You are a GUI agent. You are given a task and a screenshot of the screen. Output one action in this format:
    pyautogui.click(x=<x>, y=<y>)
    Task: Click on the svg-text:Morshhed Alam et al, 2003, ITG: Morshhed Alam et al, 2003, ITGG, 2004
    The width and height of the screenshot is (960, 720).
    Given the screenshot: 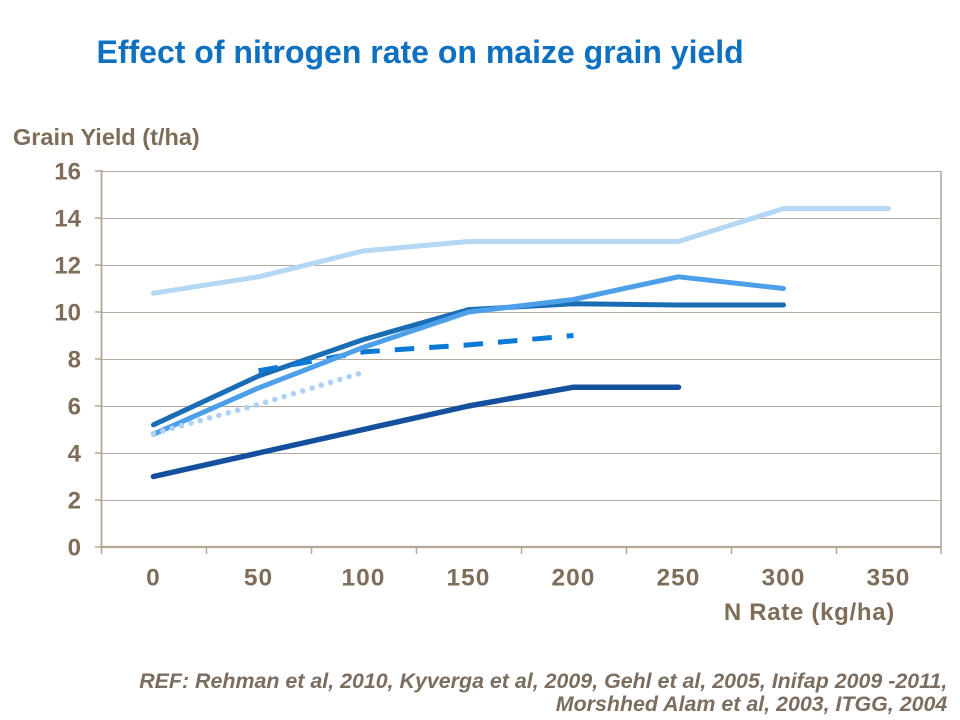 What is the action you would take?
    pyautogui.click(x=752, y=704)
    